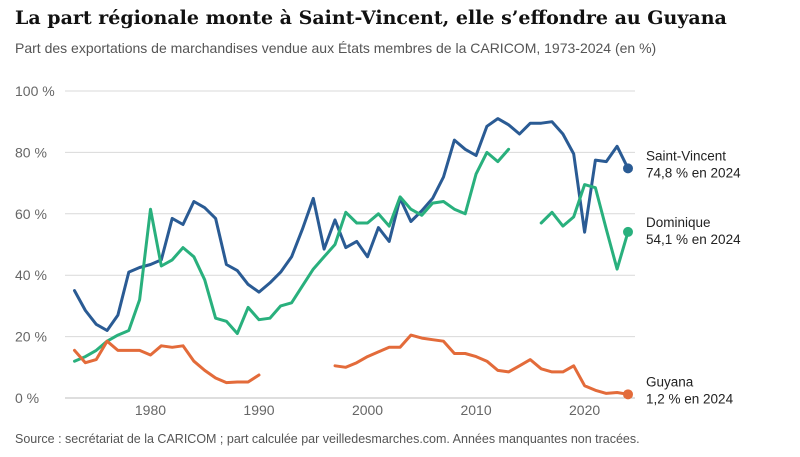 This screenshot has height=457, width=800. What do you see at coordinates (31, 337) in the screenshot?
I see `y-tick-label: 20 %` at bounding box center [31, 337].